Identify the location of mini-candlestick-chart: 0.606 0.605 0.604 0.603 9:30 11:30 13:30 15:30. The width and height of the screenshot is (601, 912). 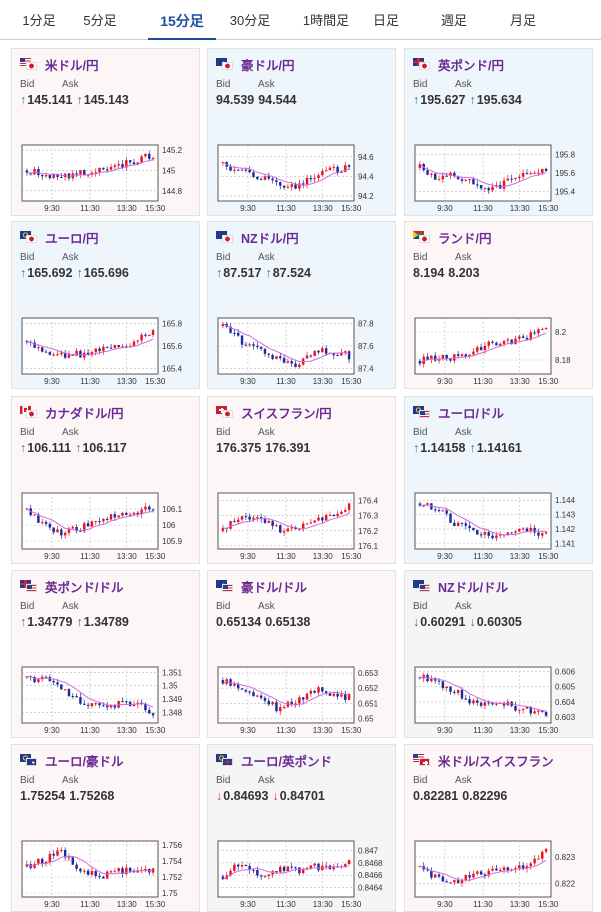
(499, 701).